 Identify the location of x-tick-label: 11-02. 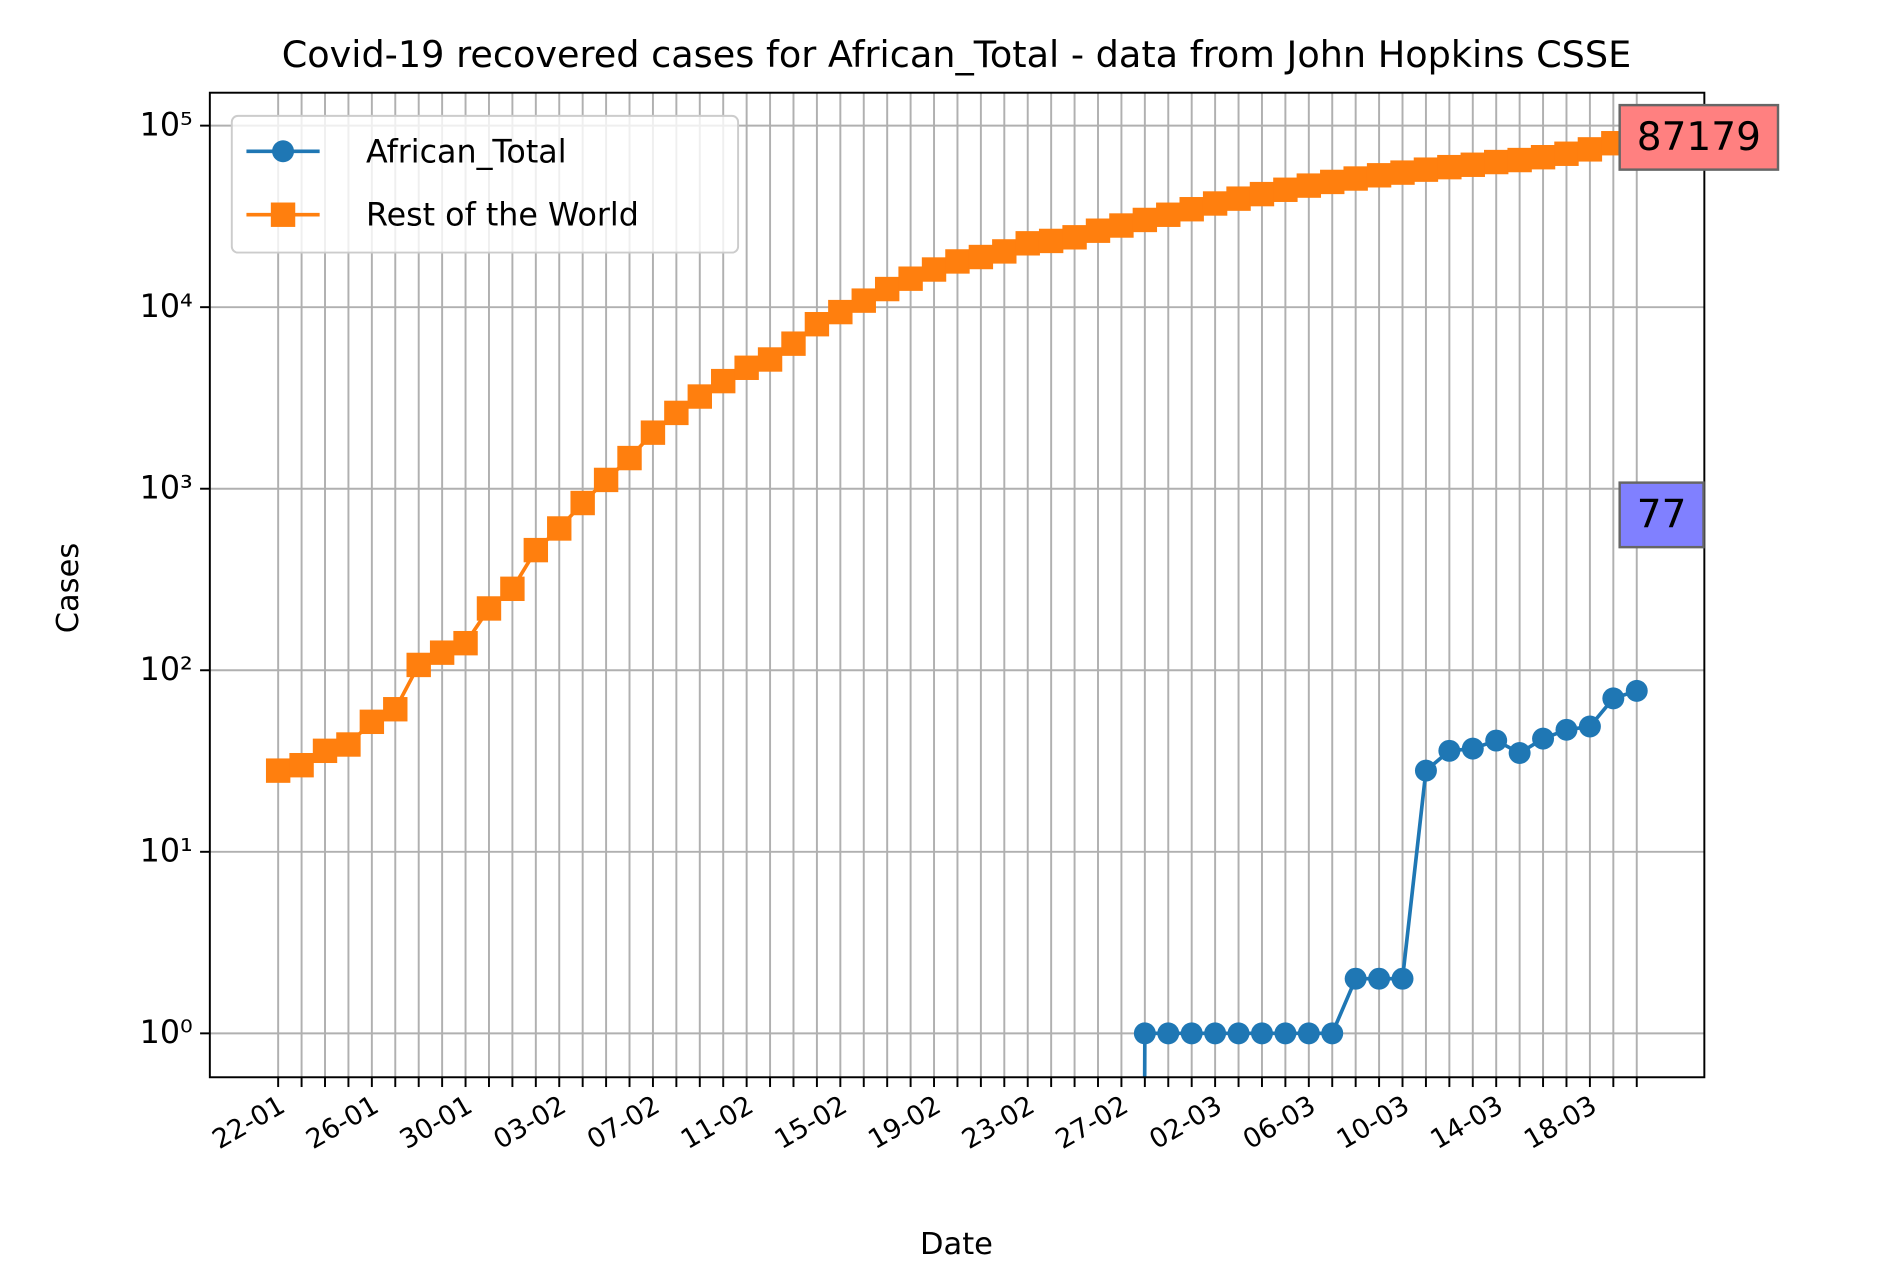
(717, 1123).